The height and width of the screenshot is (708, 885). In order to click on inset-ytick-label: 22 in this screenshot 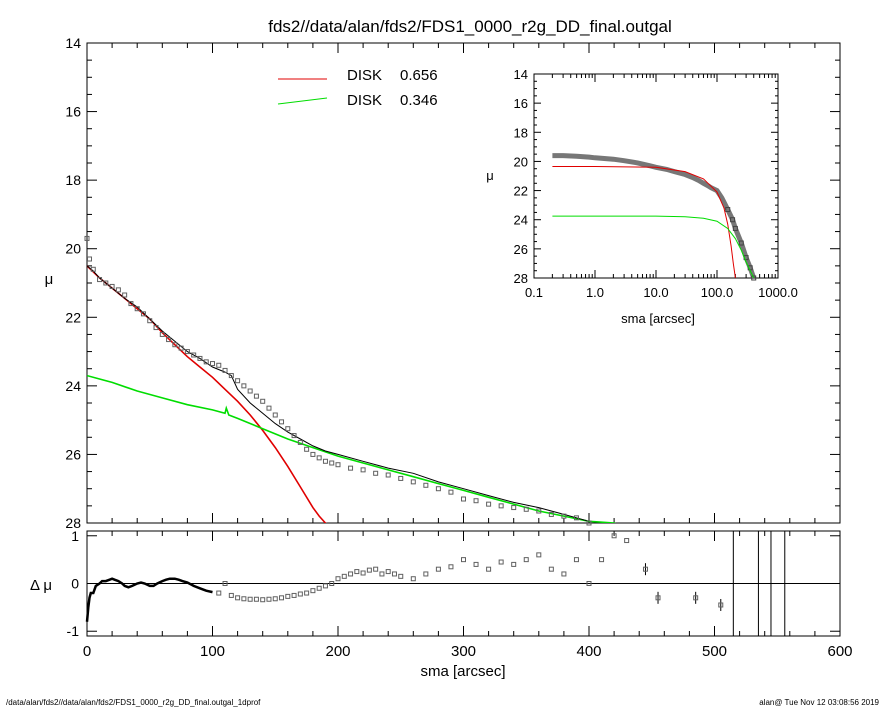, I will do `click(521, 191)`.